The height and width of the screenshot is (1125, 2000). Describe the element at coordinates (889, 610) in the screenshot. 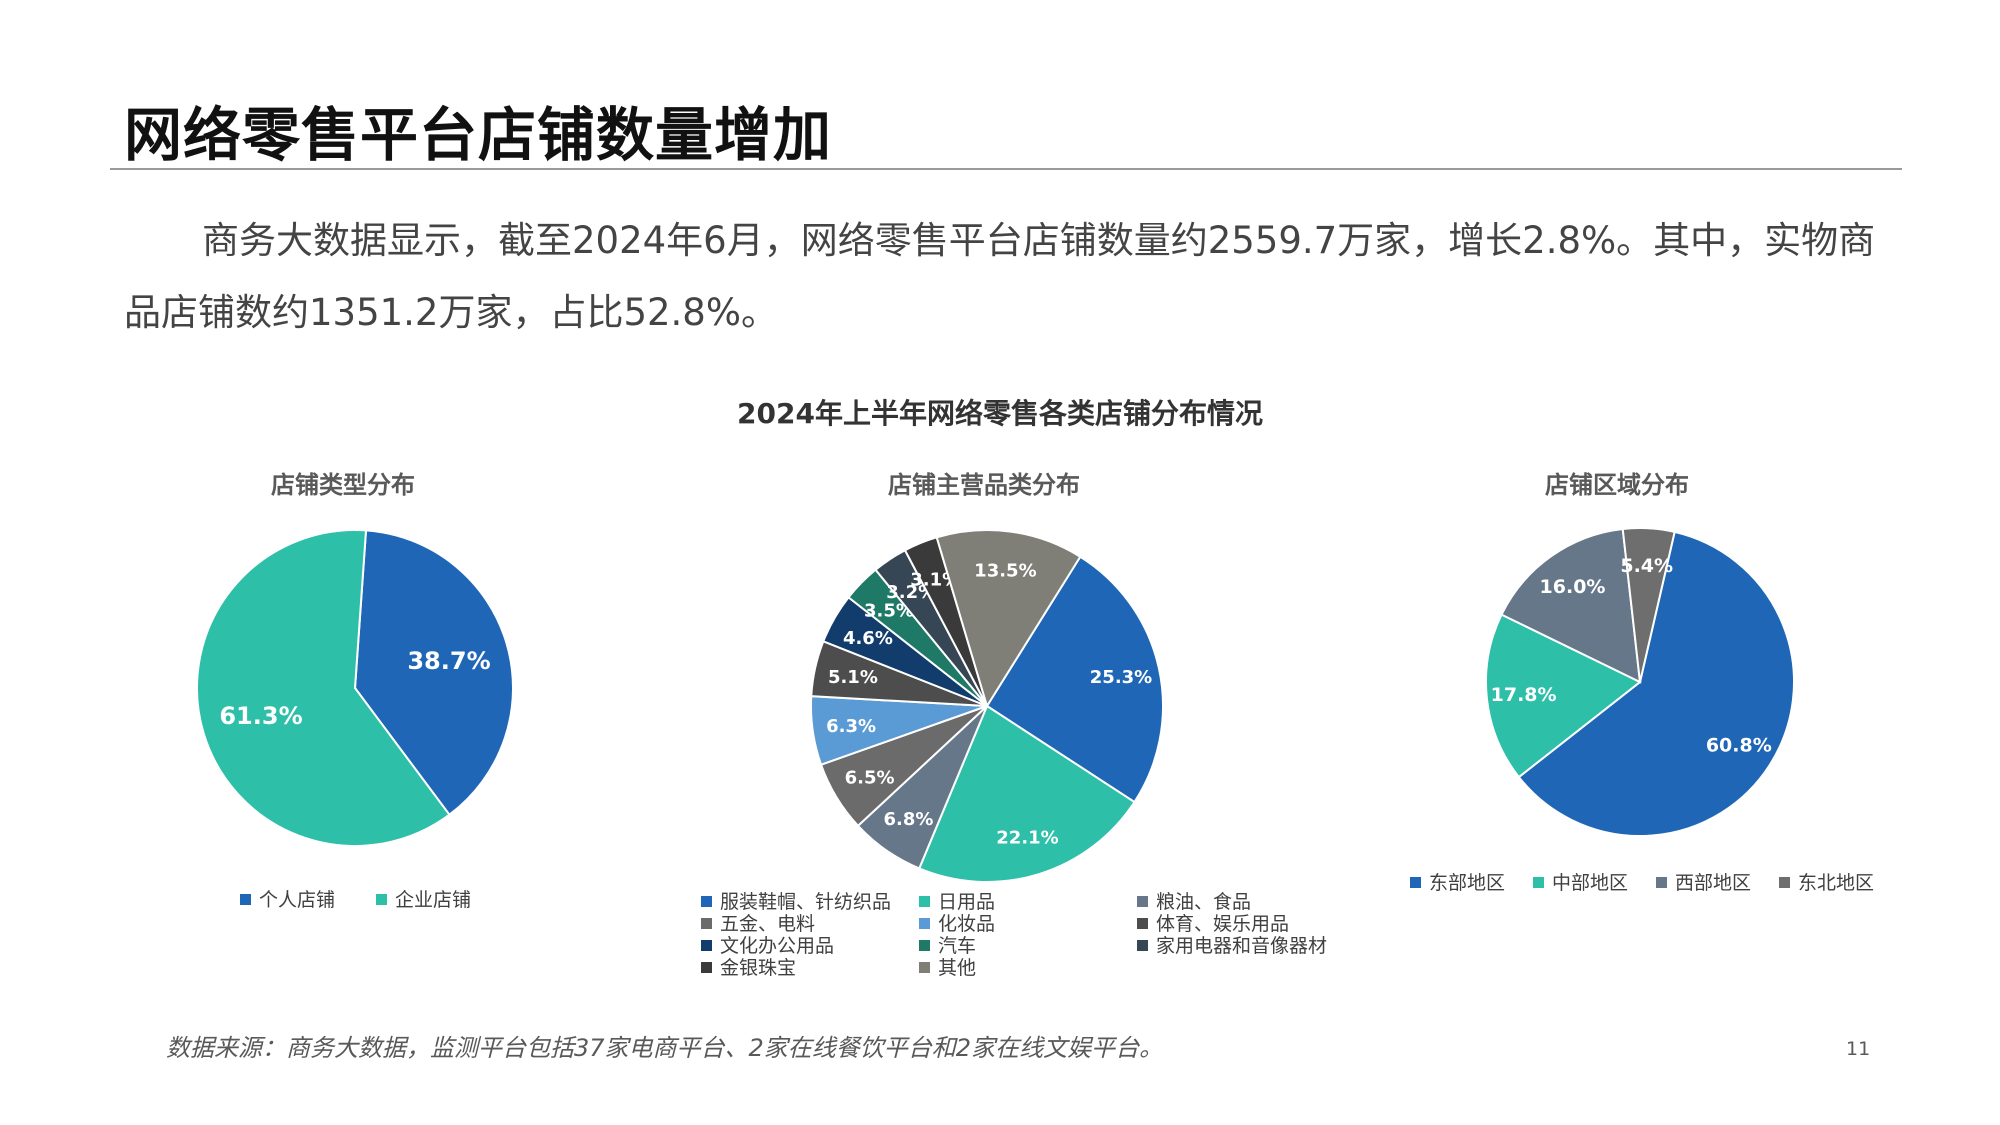

I see `slice-data-label: 3.5%` at that location.